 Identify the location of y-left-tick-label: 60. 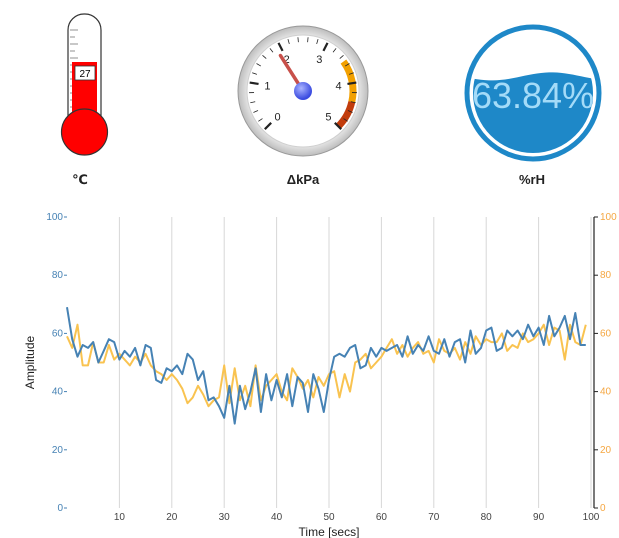
(58, 333).